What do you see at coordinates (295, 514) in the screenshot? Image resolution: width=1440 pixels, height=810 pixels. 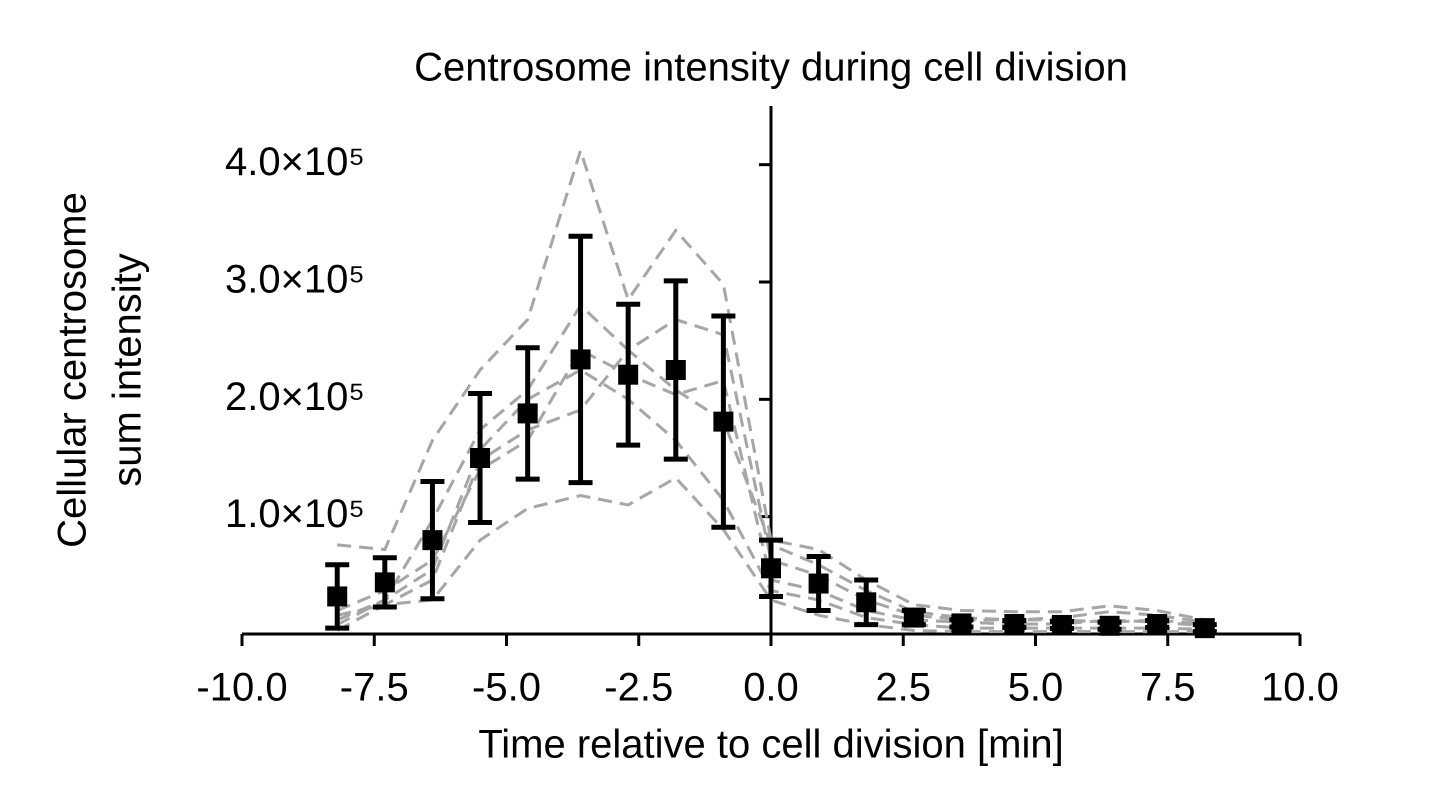 I see `y-tick-label: 1.0×10⁵` at bounding box center [295, 514].